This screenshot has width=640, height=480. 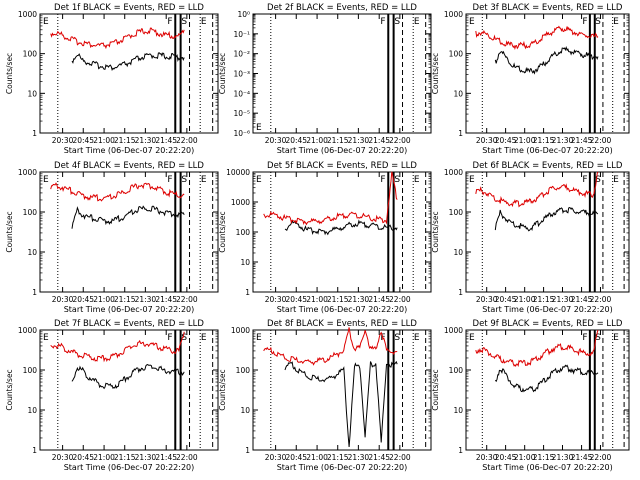 I want to click on y-tick-label: 10⁻³, so click(x=241, y=74).